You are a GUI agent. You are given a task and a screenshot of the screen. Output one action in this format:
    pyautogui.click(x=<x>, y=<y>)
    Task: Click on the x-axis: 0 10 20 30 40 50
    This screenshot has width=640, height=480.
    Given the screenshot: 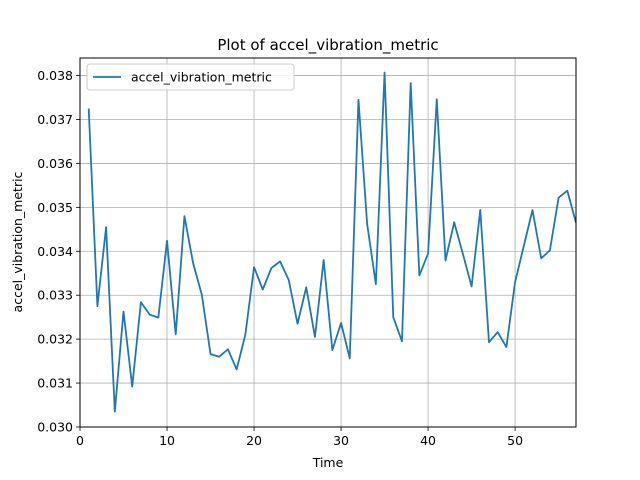 What is the action you would take?
    pyautogui.click(x=299, y=437)
    